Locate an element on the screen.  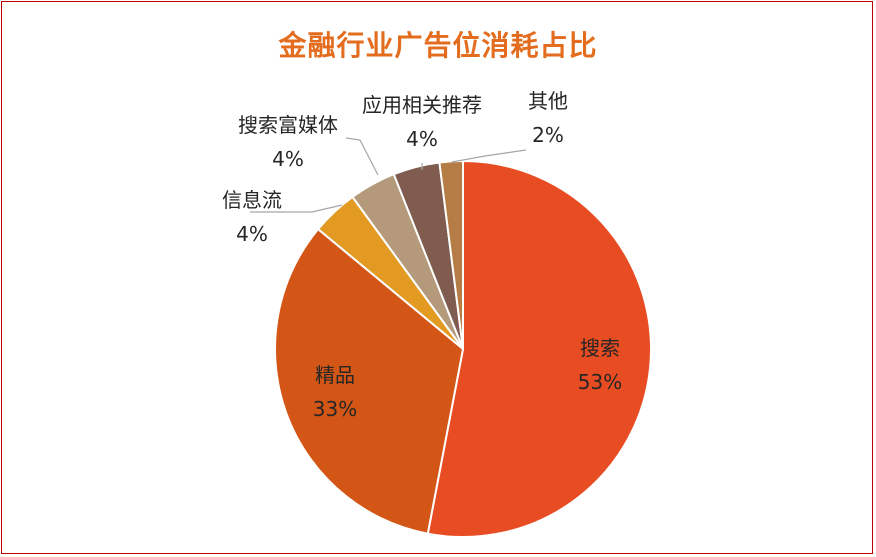
slice-label-3: 搜索富媒体 is located at coordinates (288, 125).